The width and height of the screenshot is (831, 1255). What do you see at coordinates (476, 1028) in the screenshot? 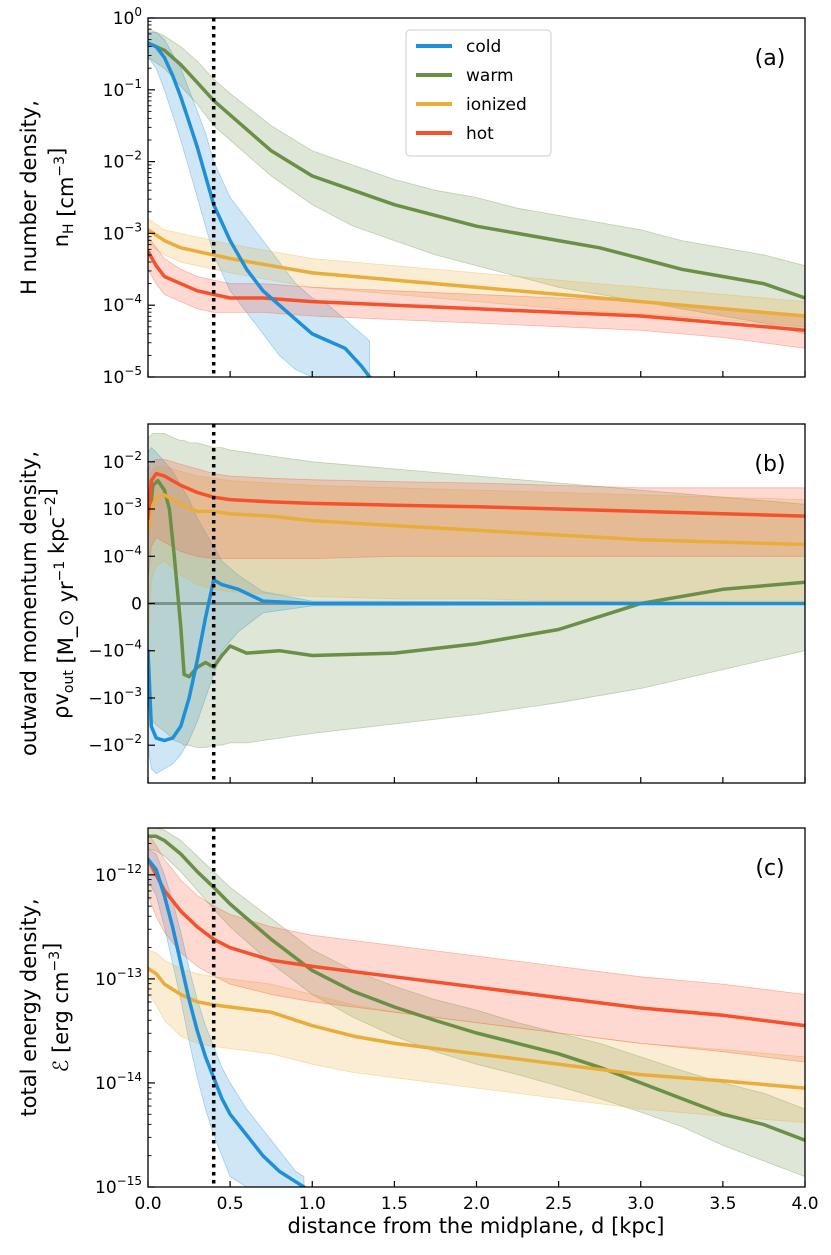
I see `line-ionized-c` at bounding box center [476, 1028].